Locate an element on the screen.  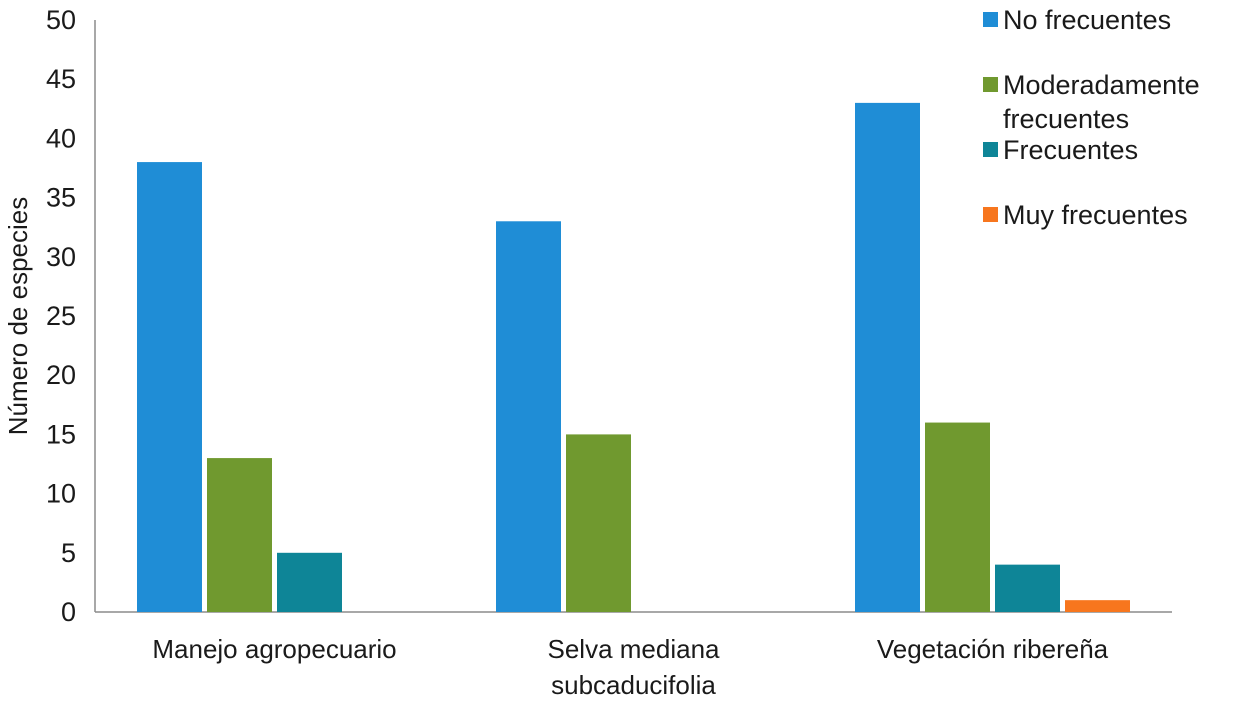
y-tick-label: 25 is located at coordinates (61, 316).